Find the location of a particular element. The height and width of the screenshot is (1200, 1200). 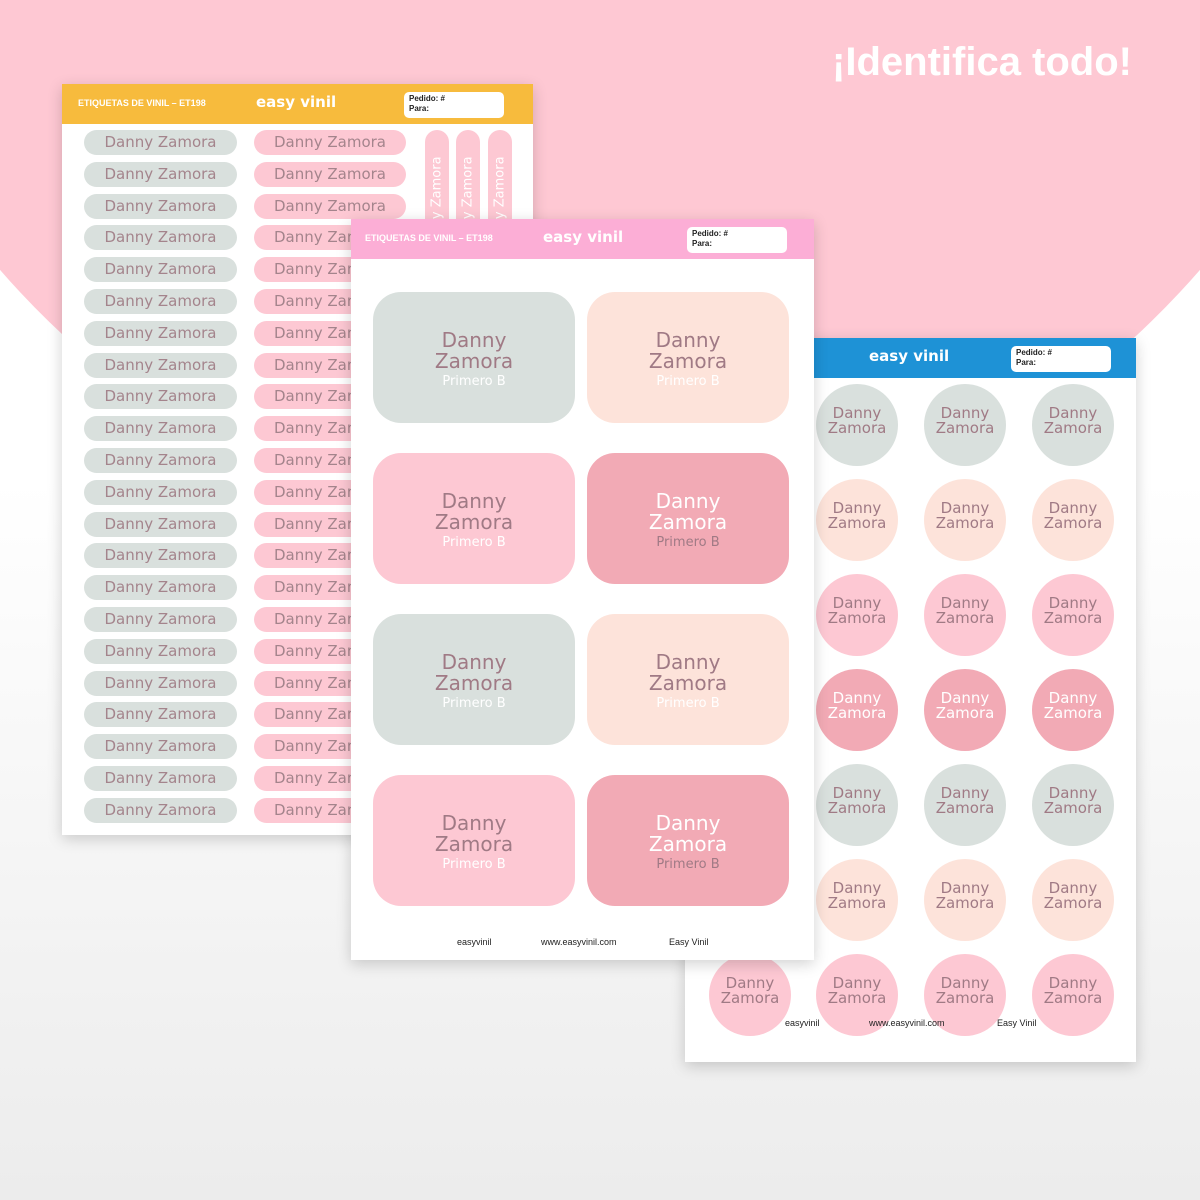

headline: ¡Identifica todo! is located at coordinates (982, 62).